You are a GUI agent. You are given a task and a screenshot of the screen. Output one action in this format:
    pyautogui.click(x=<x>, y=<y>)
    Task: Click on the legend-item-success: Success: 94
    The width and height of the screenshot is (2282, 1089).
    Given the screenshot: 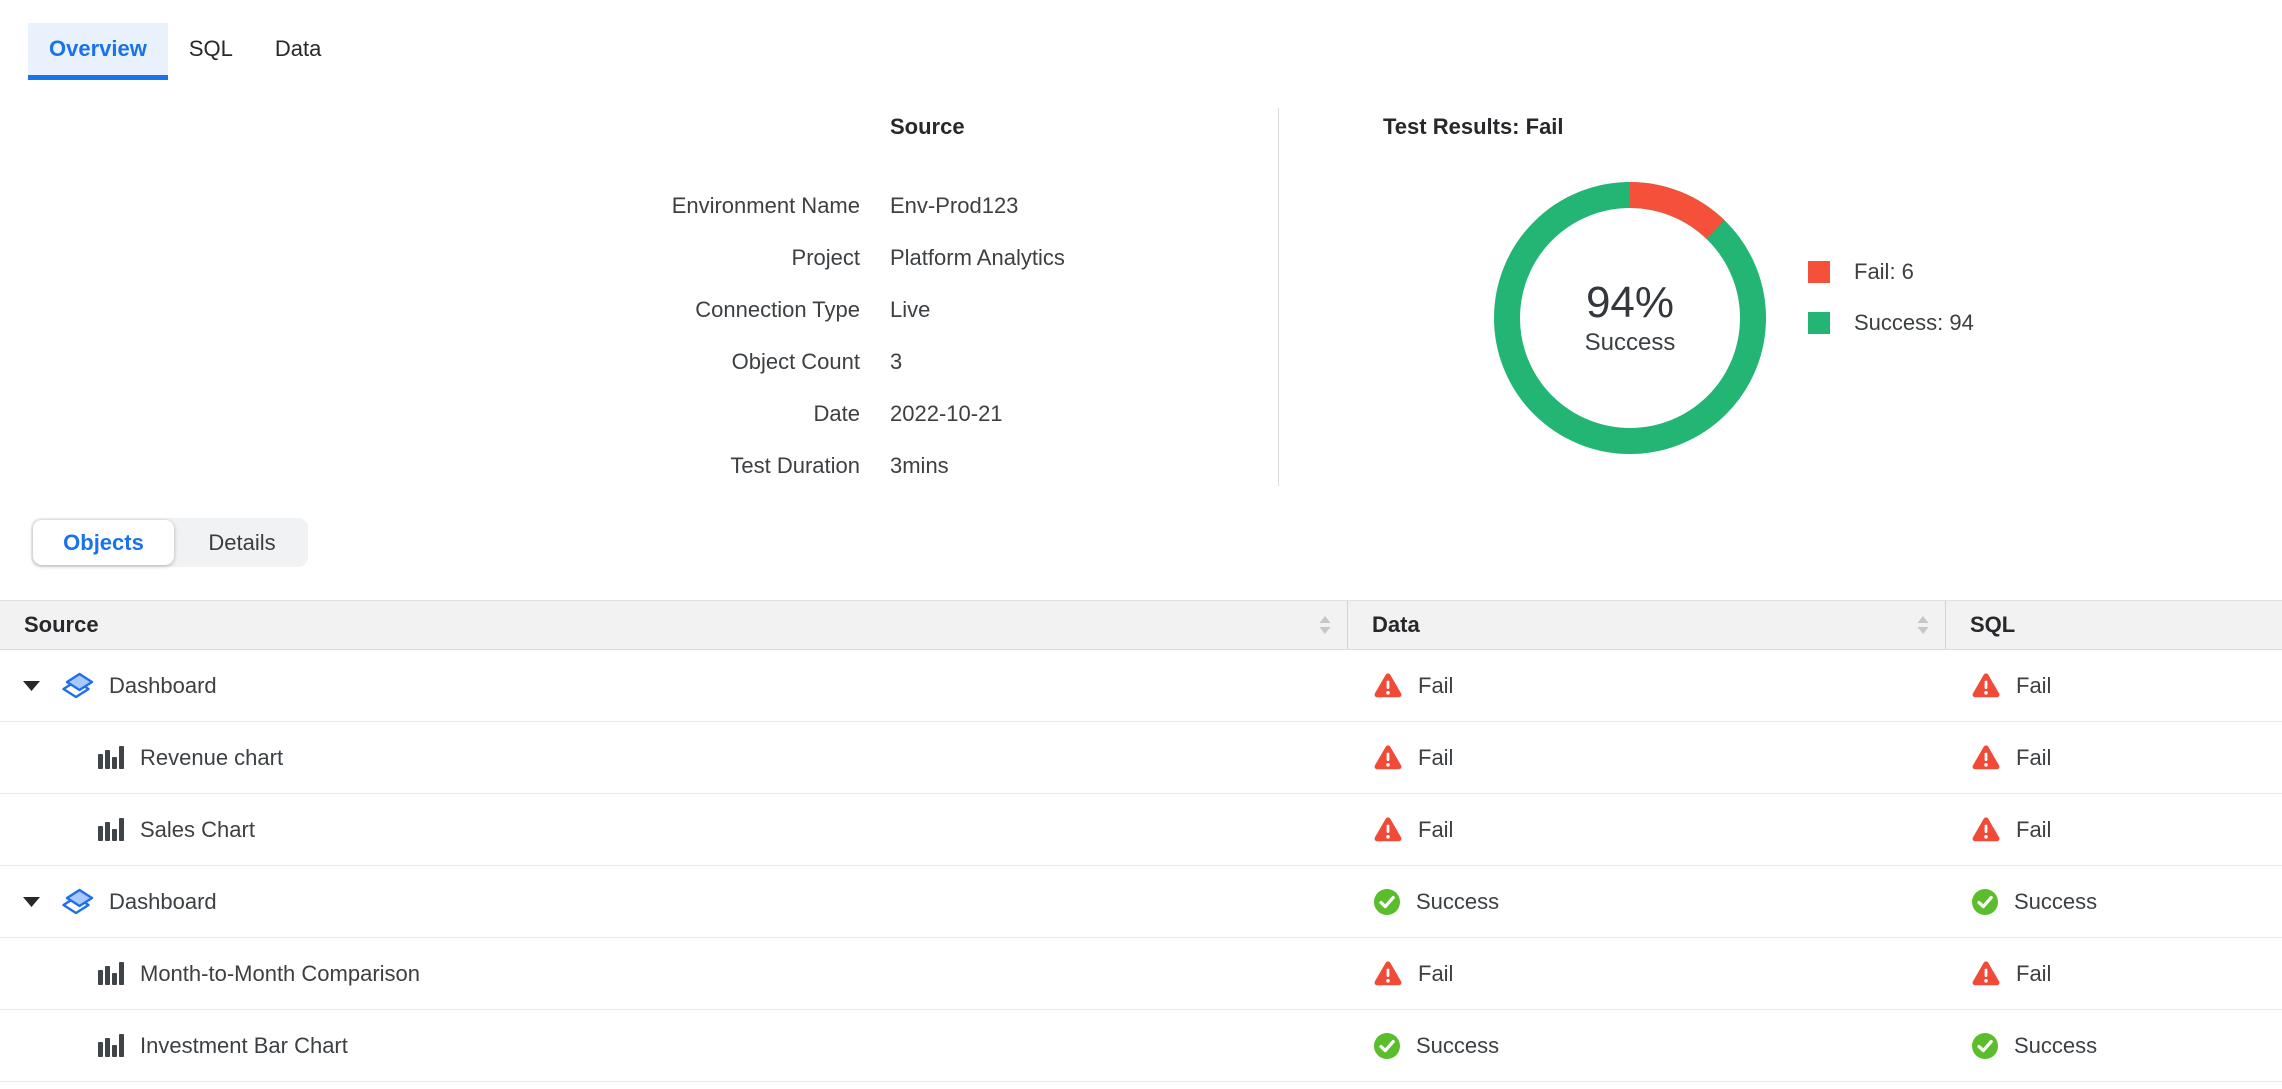 What is the action you would take?
    pyautogui.click(x=1891, y=323)
    